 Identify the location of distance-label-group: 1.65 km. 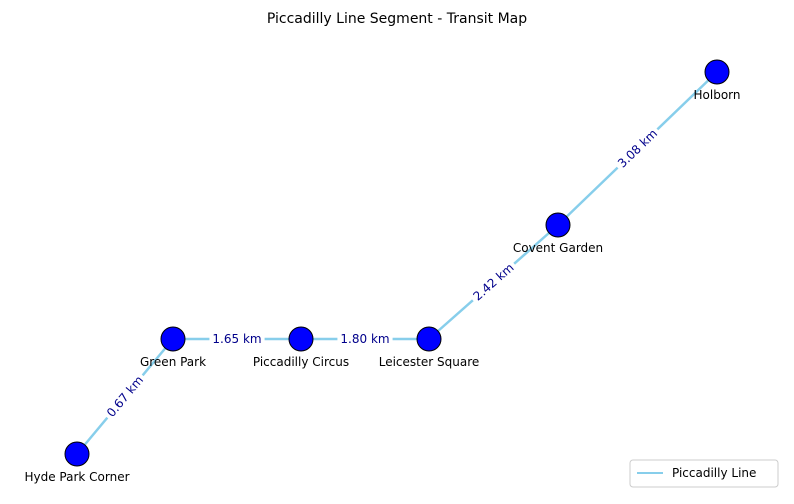
(237, 339).